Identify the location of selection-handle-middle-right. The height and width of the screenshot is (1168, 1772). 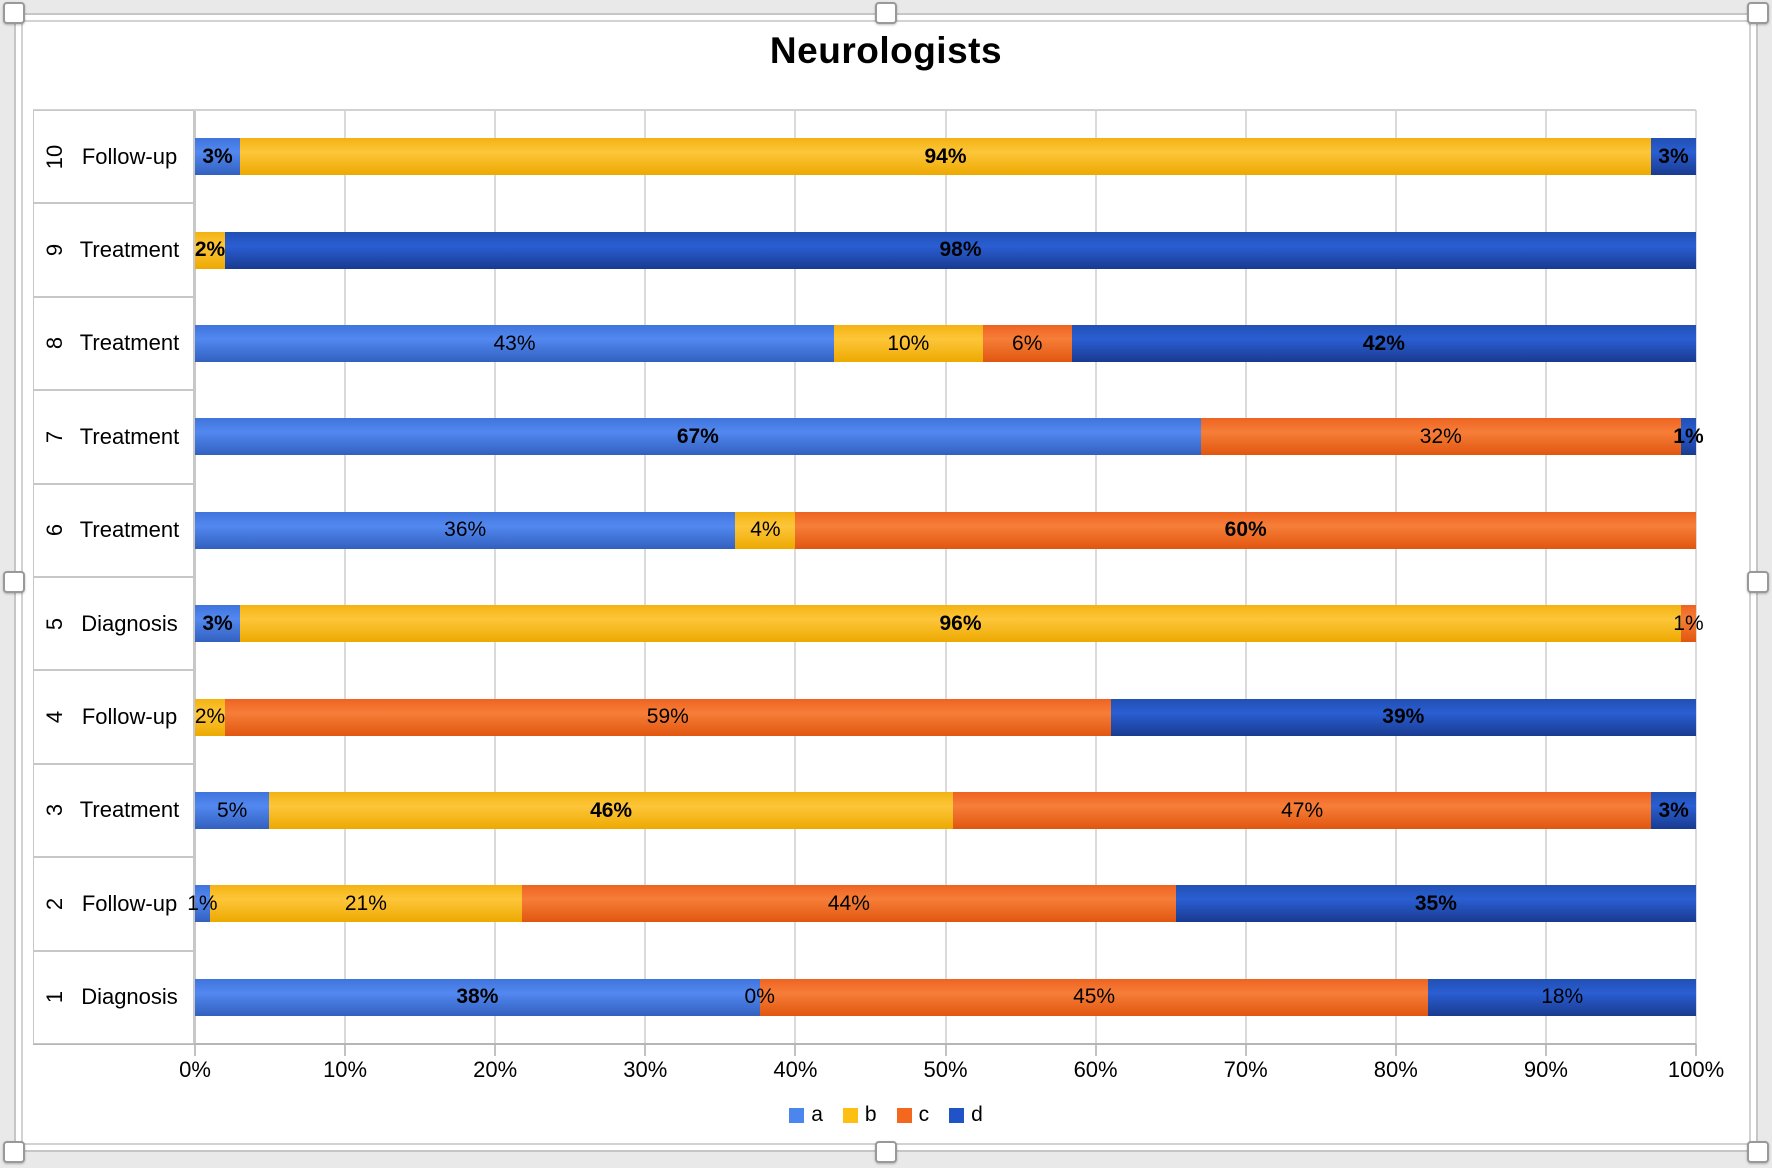
(1758, 582).